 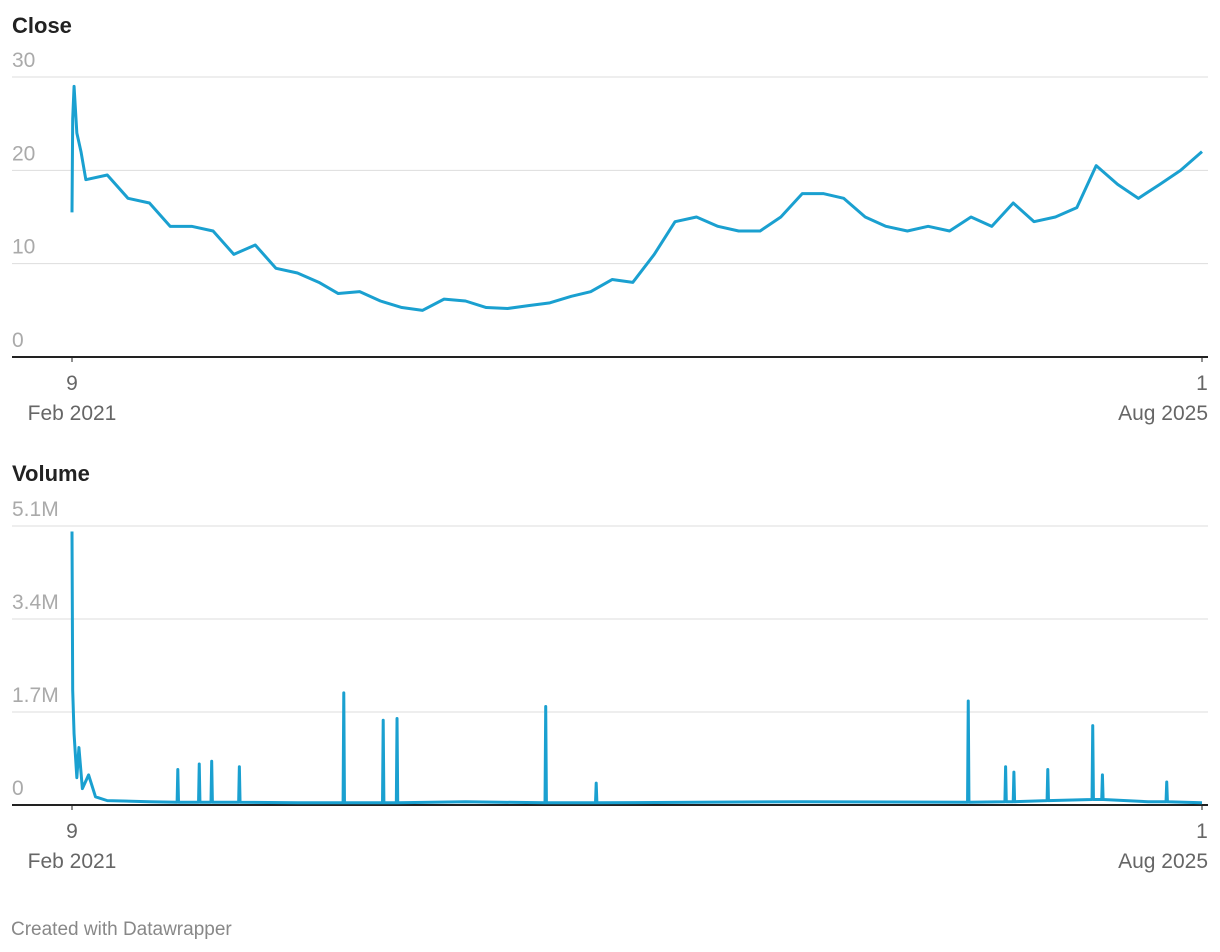 What do you see at coordinates (42, 25) in the screenshot?
I see `chart-title: Close` at bounding box center [42, 25].